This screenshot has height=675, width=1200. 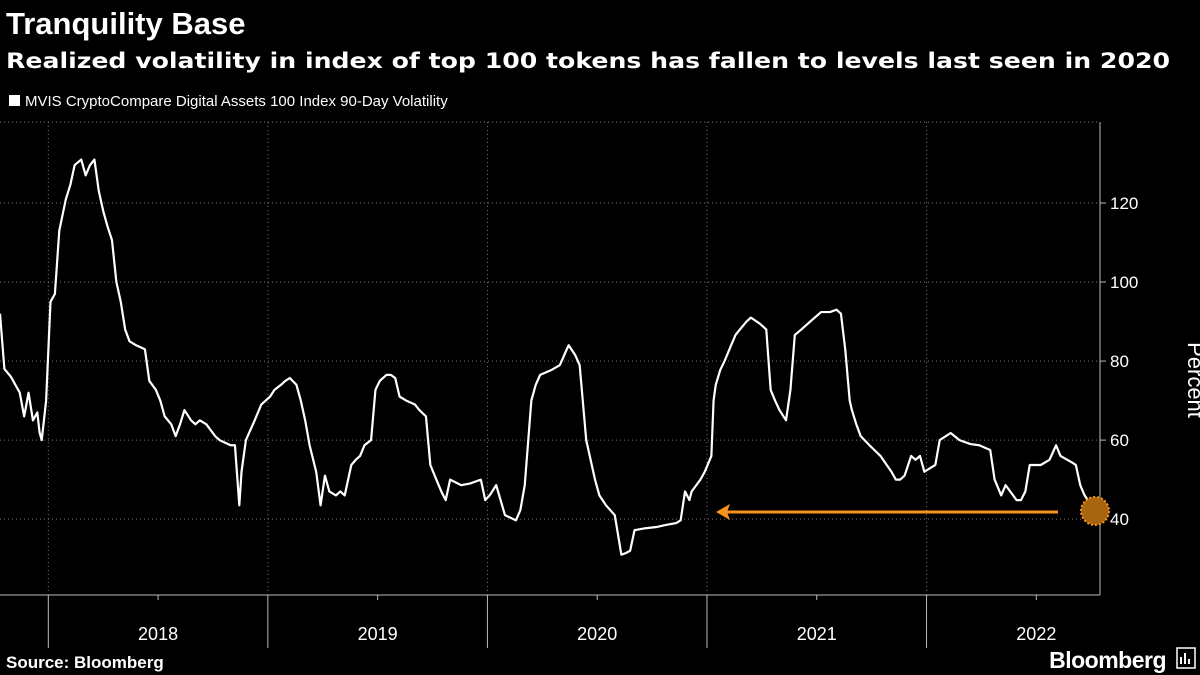 I want to click on y-tick-label: 60, so click(x=1119, y=440).